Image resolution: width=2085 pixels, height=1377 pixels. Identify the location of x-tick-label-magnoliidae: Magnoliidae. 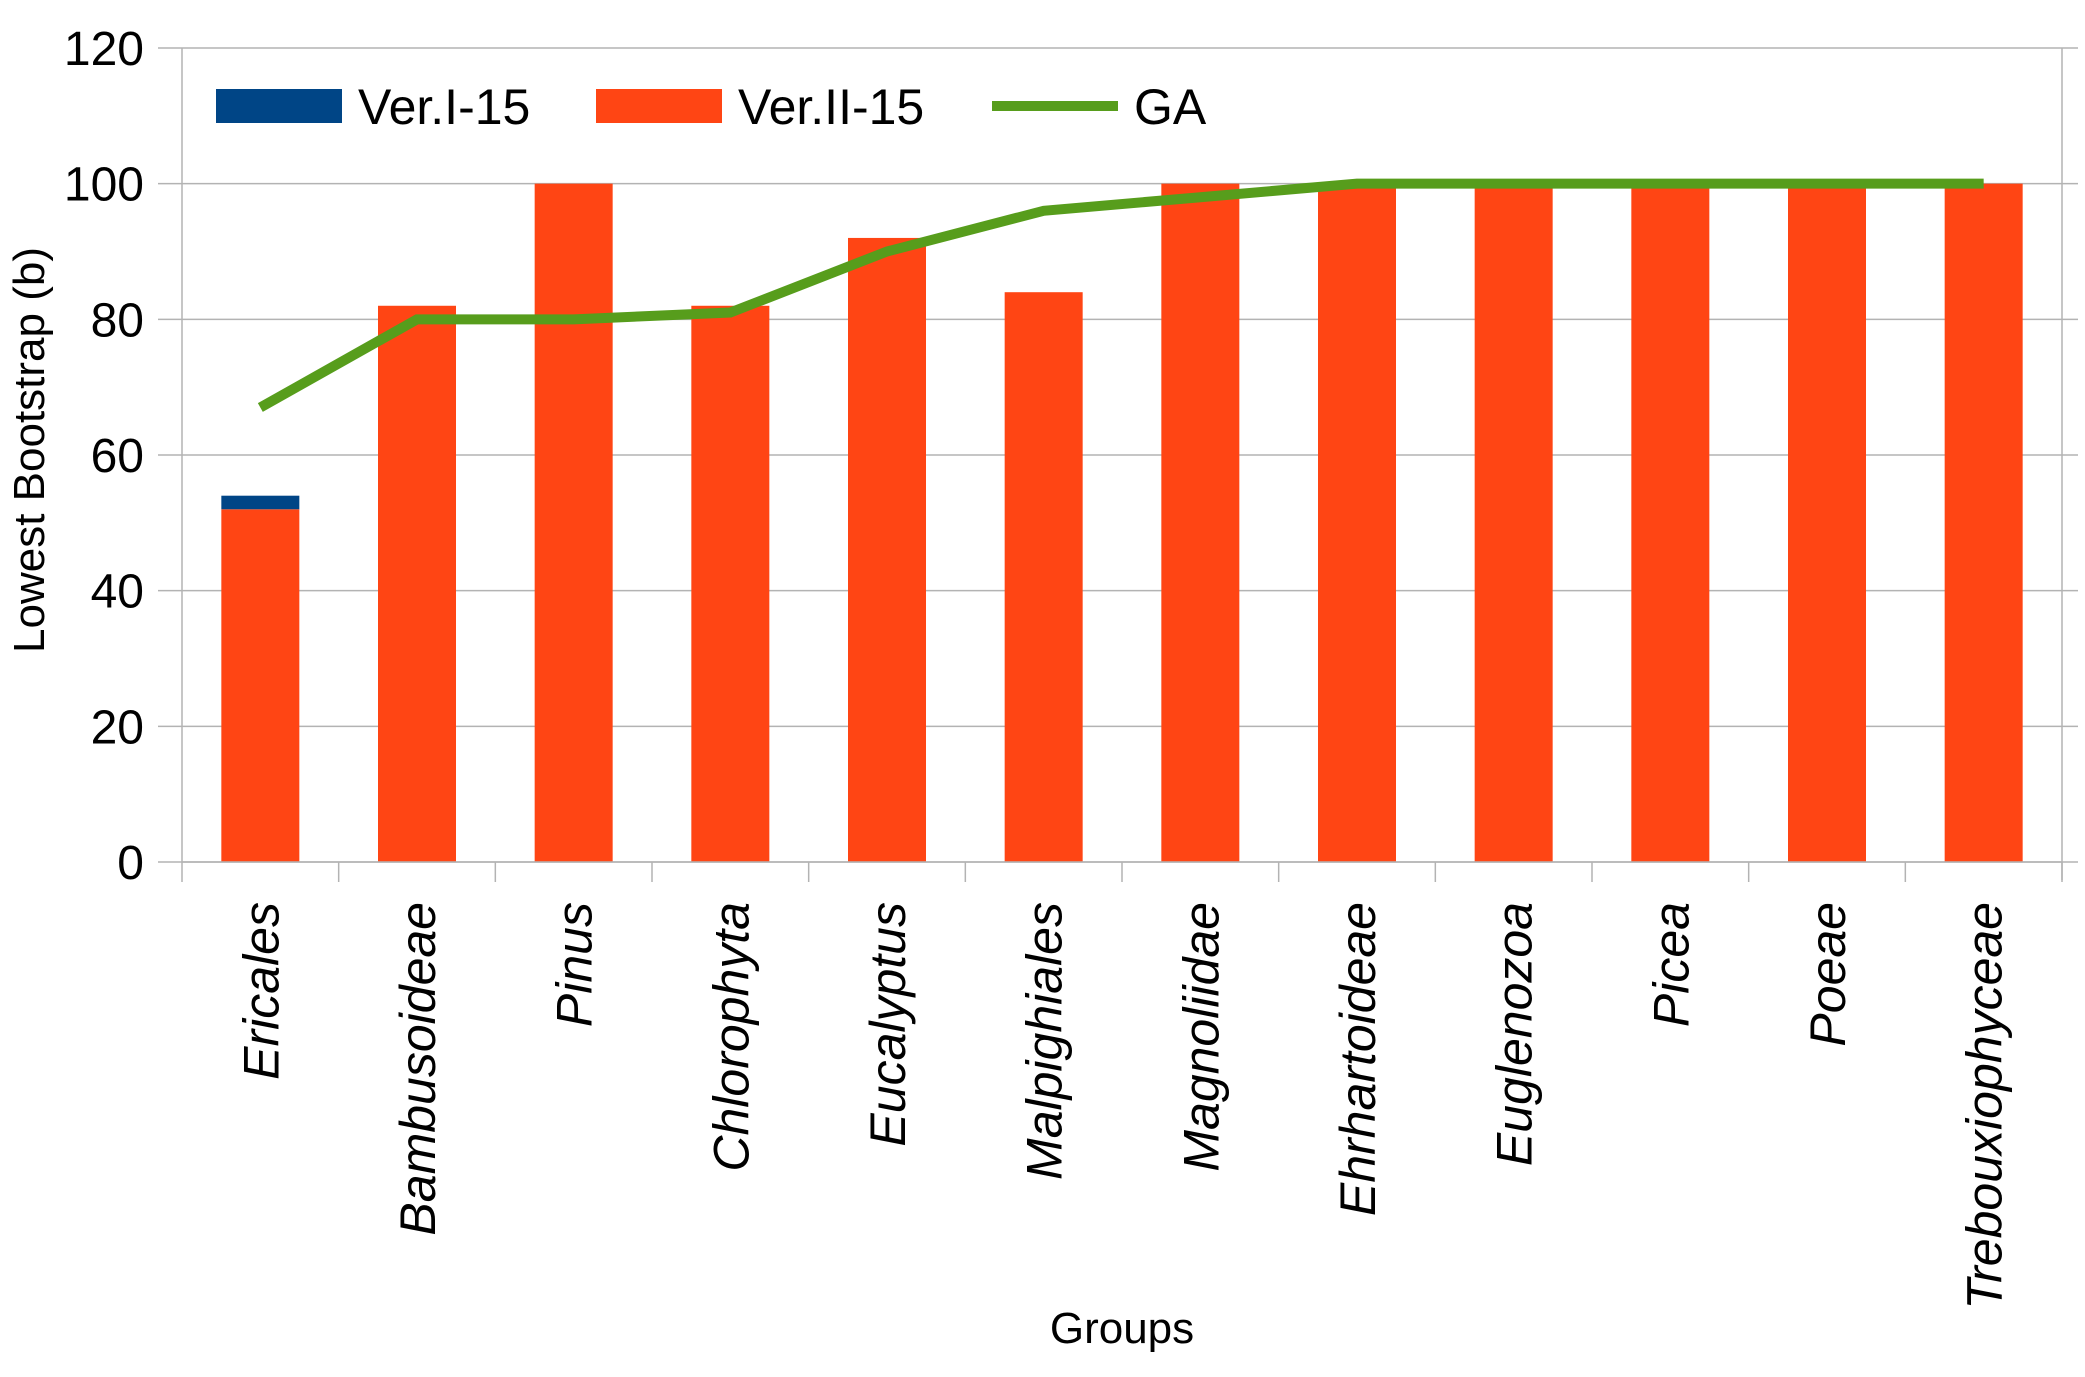
(1201, 1037).